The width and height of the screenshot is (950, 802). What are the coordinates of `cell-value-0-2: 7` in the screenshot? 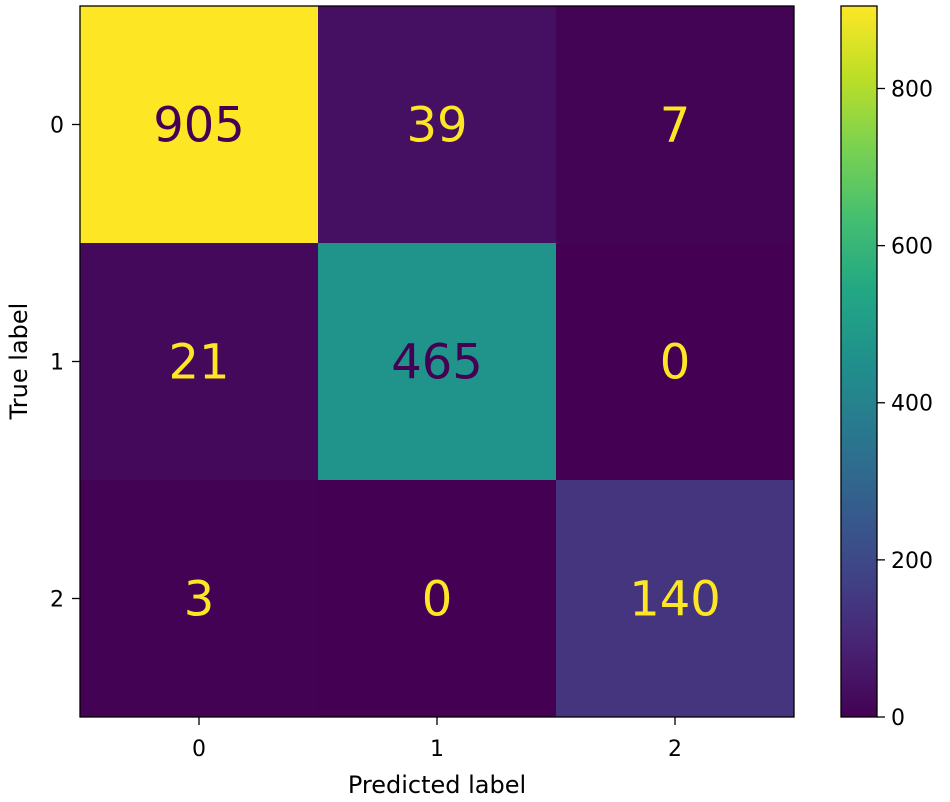 It's located at (675, 126).